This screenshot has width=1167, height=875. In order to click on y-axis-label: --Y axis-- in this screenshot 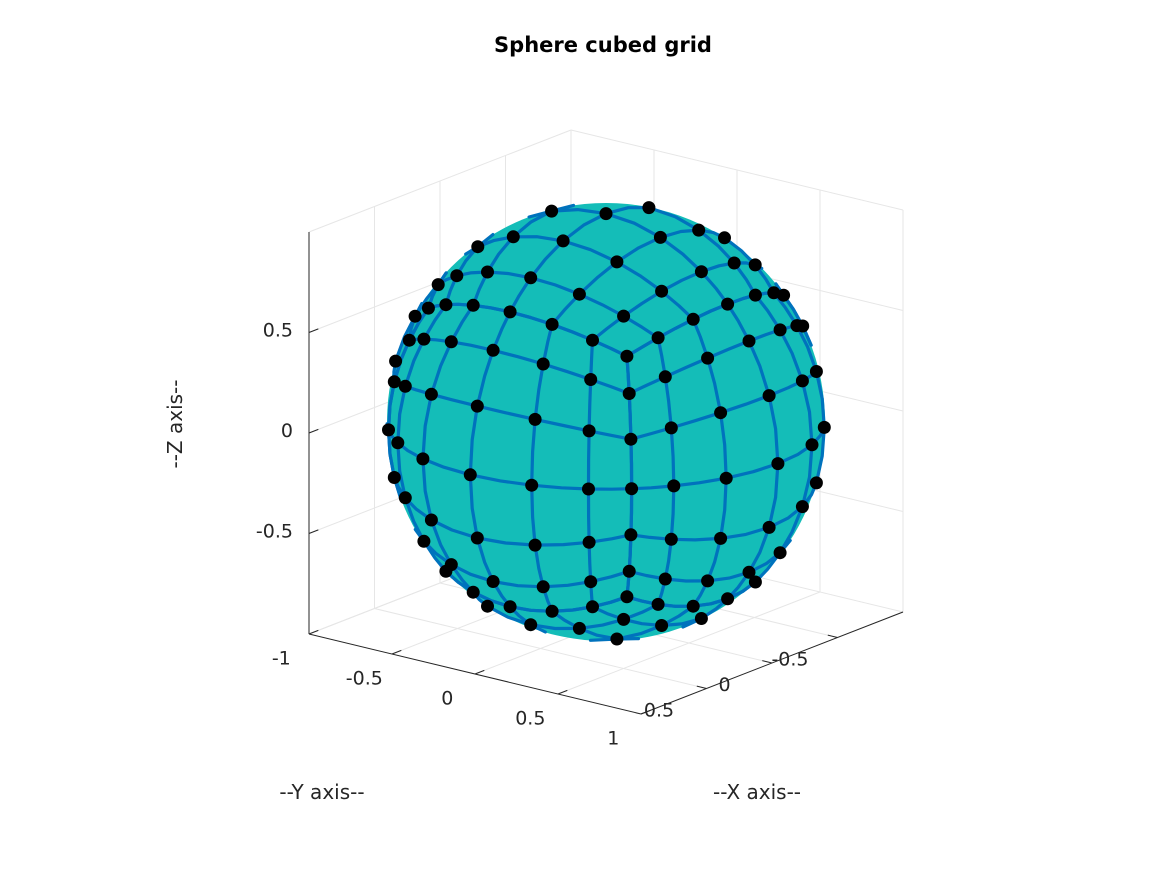, I will do `click(321, 792)`.